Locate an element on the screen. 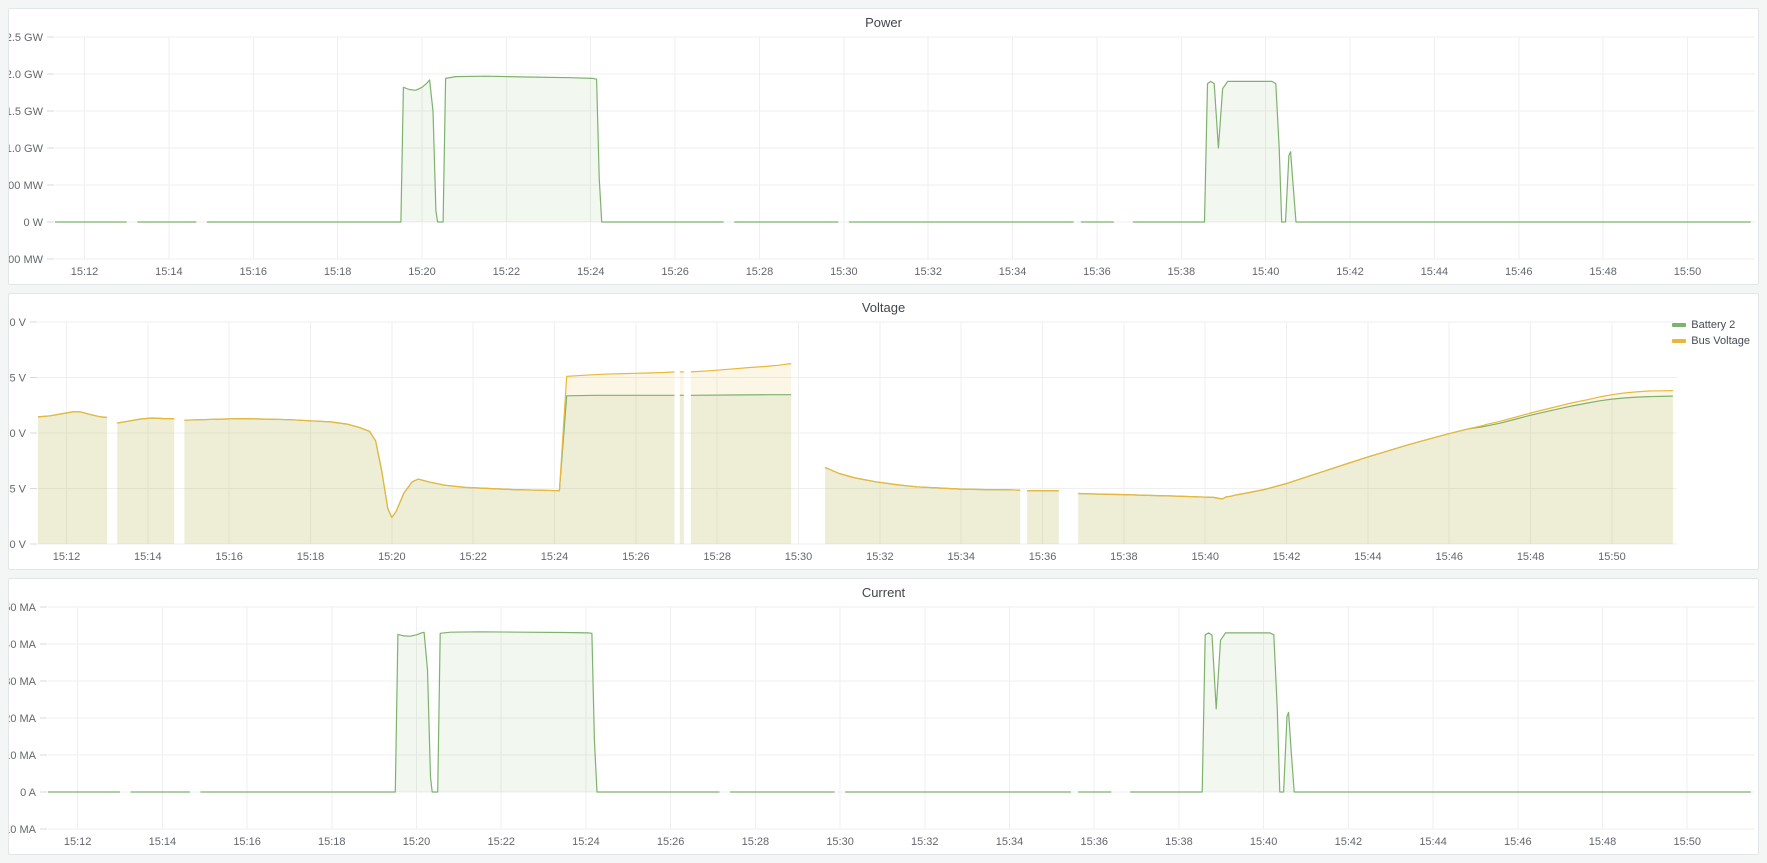  legend-item-bus-voltage: Bus Voltage is located at coordinates (1711, 341).